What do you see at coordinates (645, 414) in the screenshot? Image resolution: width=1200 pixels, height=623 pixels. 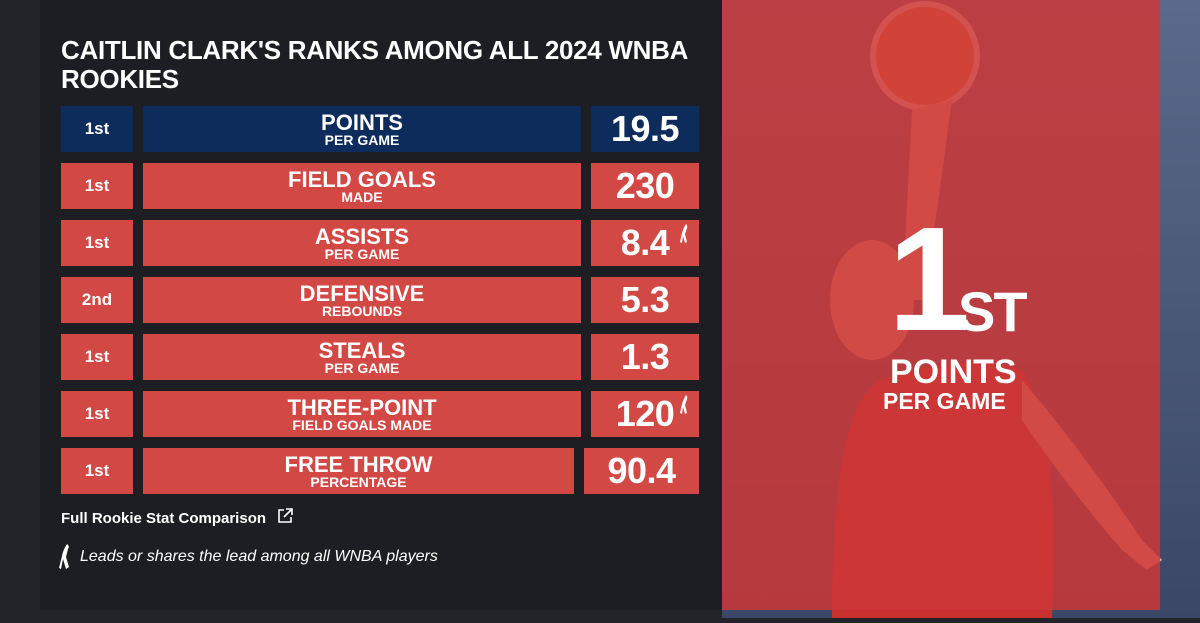 I see `stat-value: 120` at bounding box center [645, 414].